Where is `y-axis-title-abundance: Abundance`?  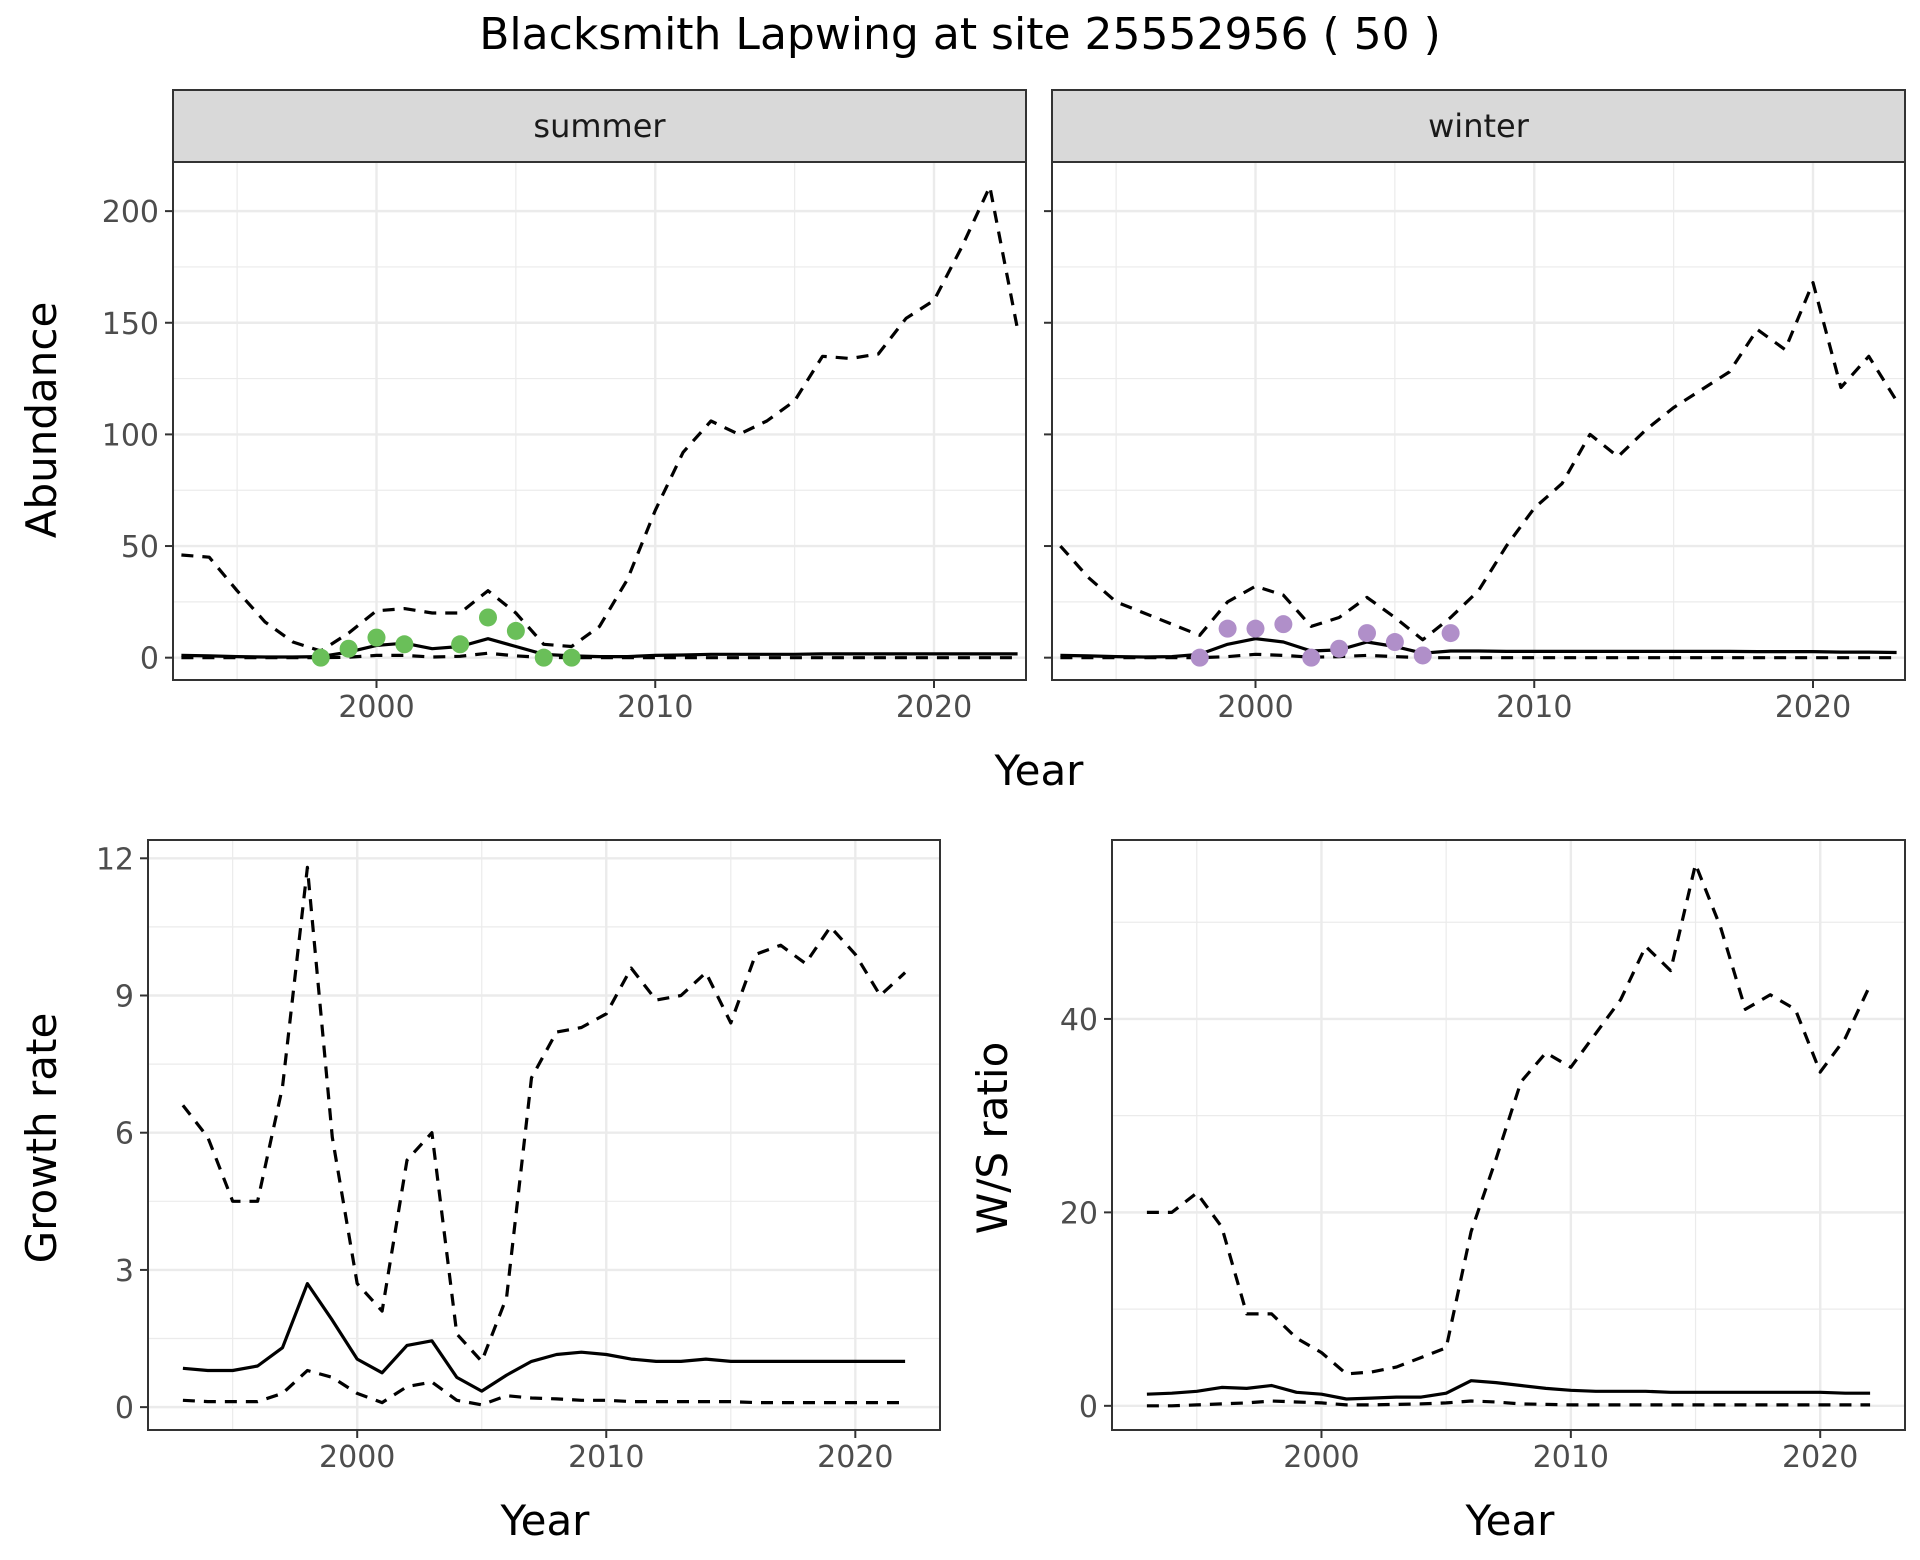
y-axis-title-abundance: Abundance is located at coordinates (41, 420).